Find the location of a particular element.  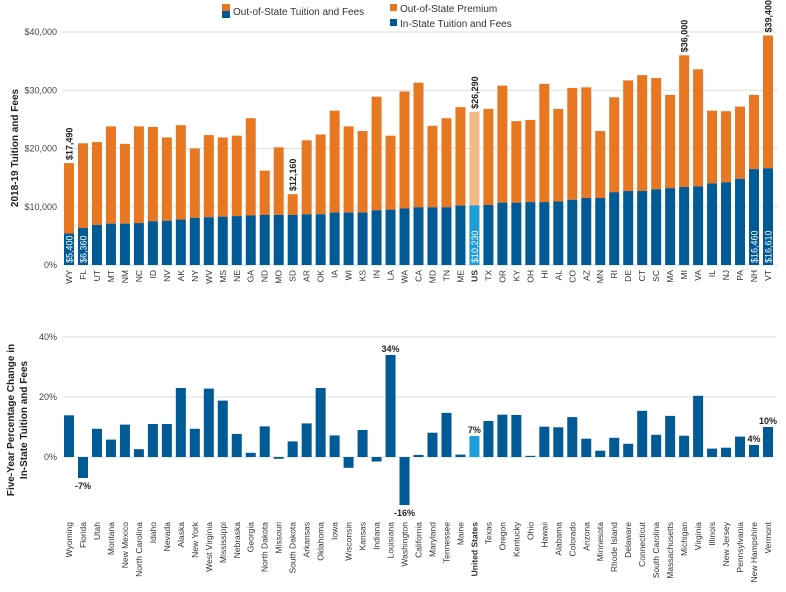

bottom-x-tick-label: Maryland is located at coordinates (432, 539).